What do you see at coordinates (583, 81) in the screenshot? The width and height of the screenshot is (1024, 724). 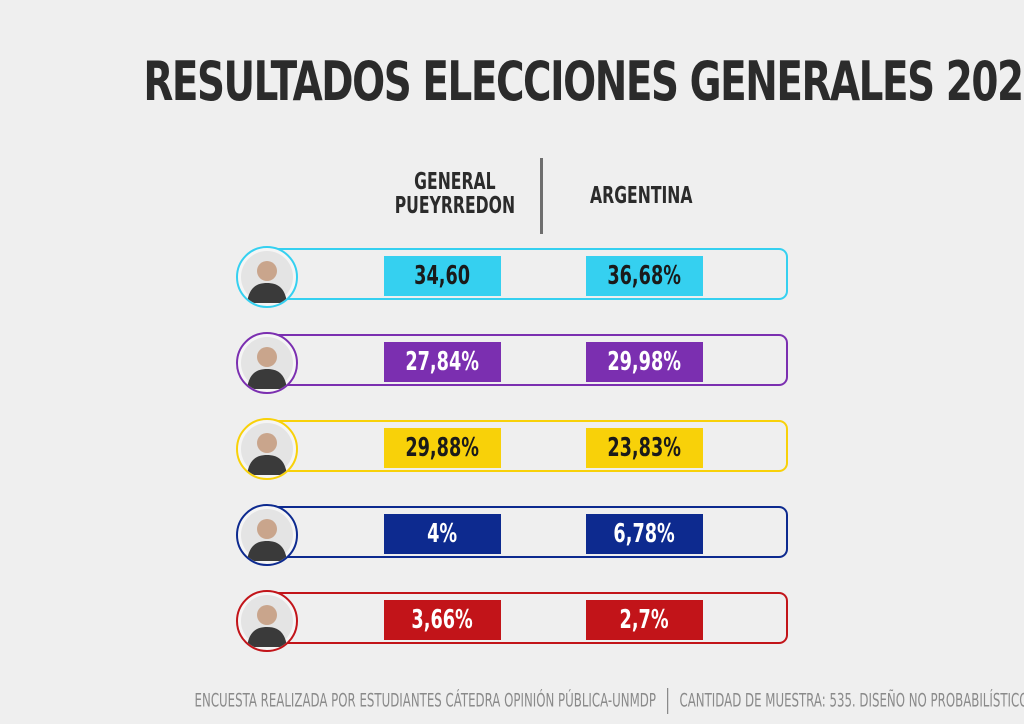 I see `page-title: RESULTADOS ELECCIONES GENERALES 2023` at bounding box center [583, 81].